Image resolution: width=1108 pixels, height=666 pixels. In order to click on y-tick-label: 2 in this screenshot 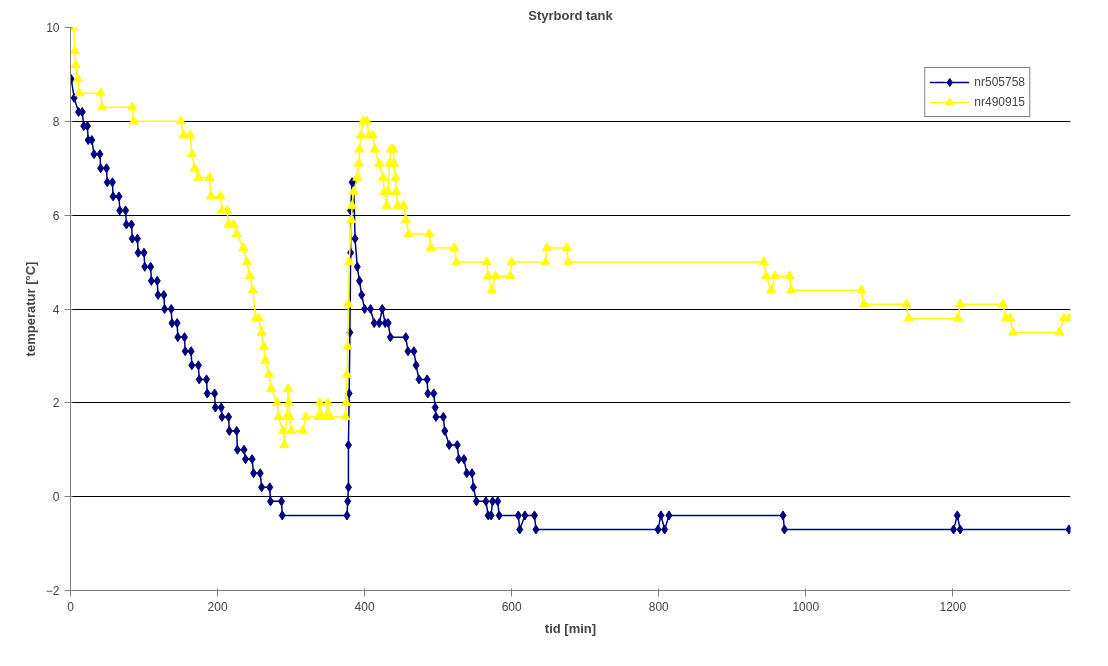, I will do `click(56, 403)`.